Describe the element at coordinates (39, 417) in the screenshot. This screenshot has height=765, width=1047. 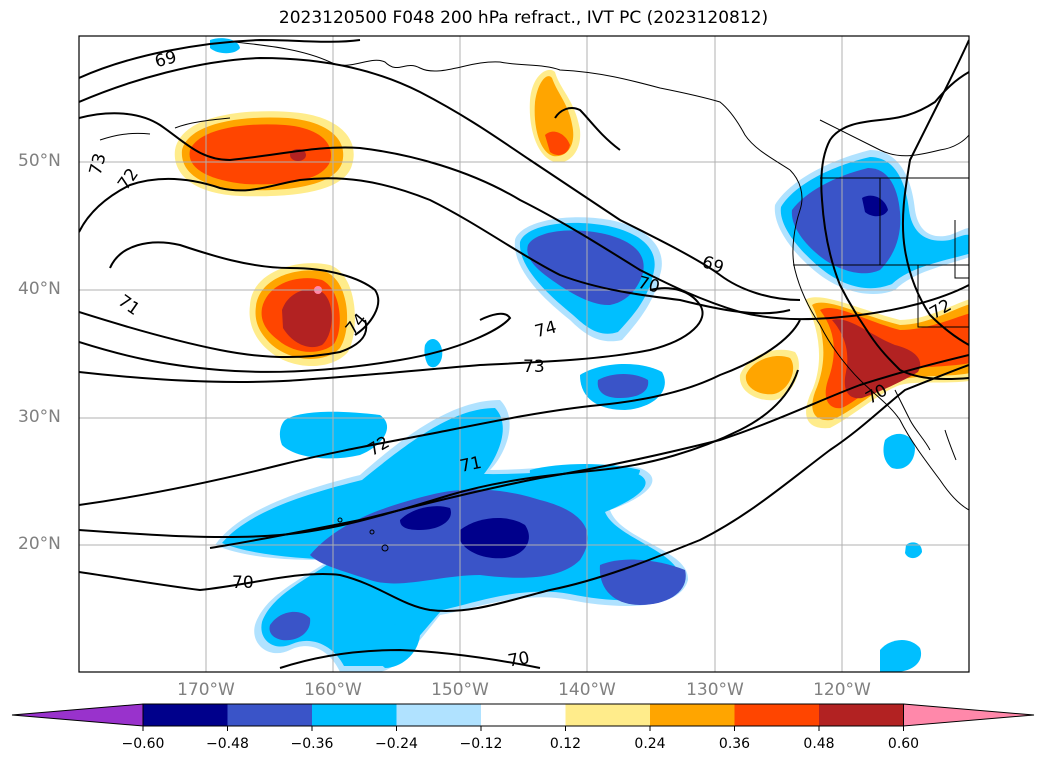
I see `lat-label: 30°N` at that location.